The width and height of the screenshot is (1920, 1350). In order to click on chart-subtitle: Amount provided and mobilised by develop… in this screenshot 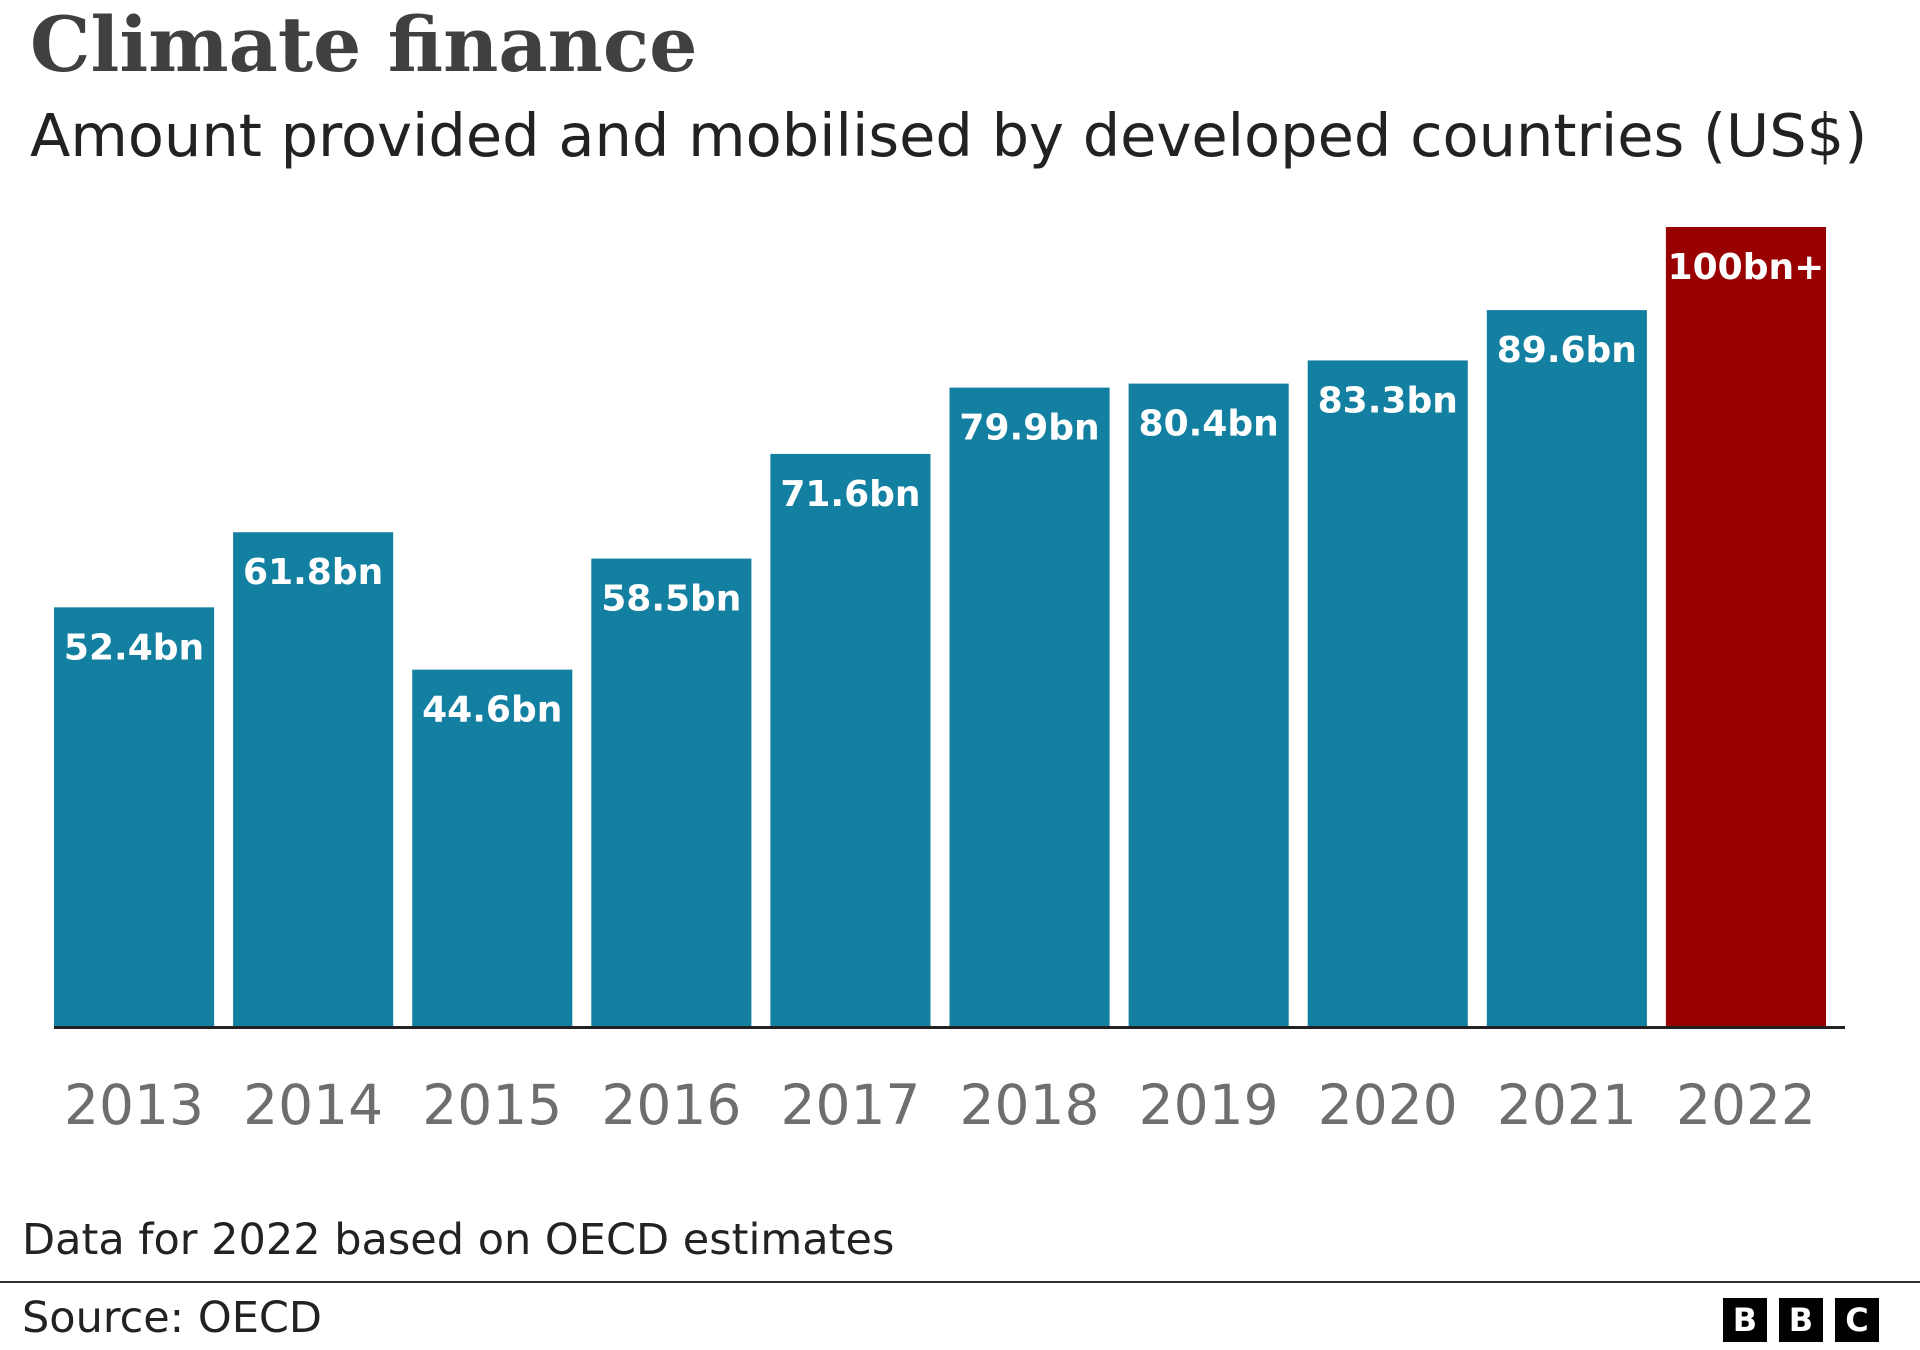, I will do `click(949, 135)`.